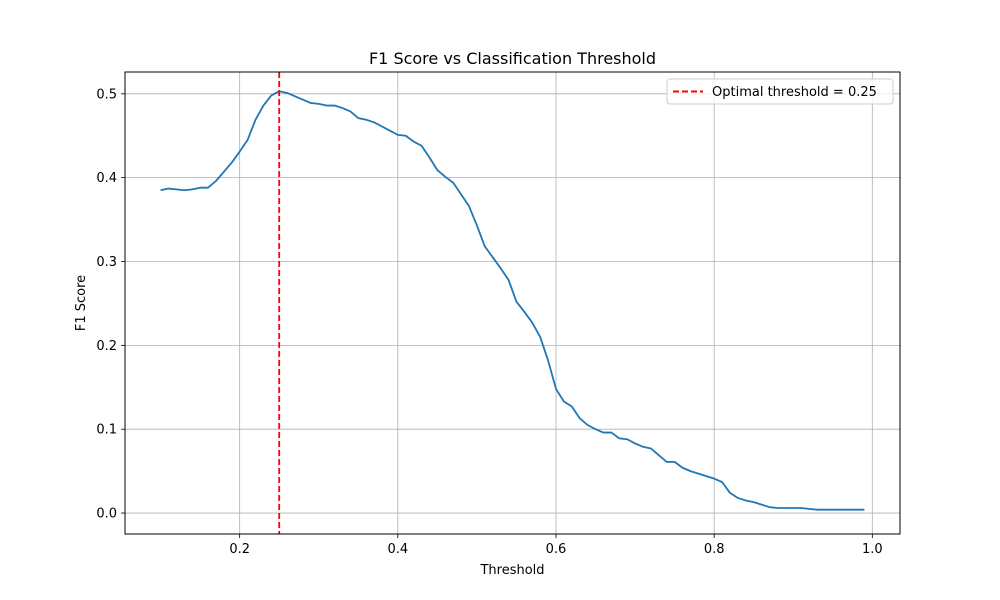  Describe the element at coordinates (794, 92) in the screenshot. I see `legend-entry-optimal-threshold: Optimal threshold = 0.25` at that location.